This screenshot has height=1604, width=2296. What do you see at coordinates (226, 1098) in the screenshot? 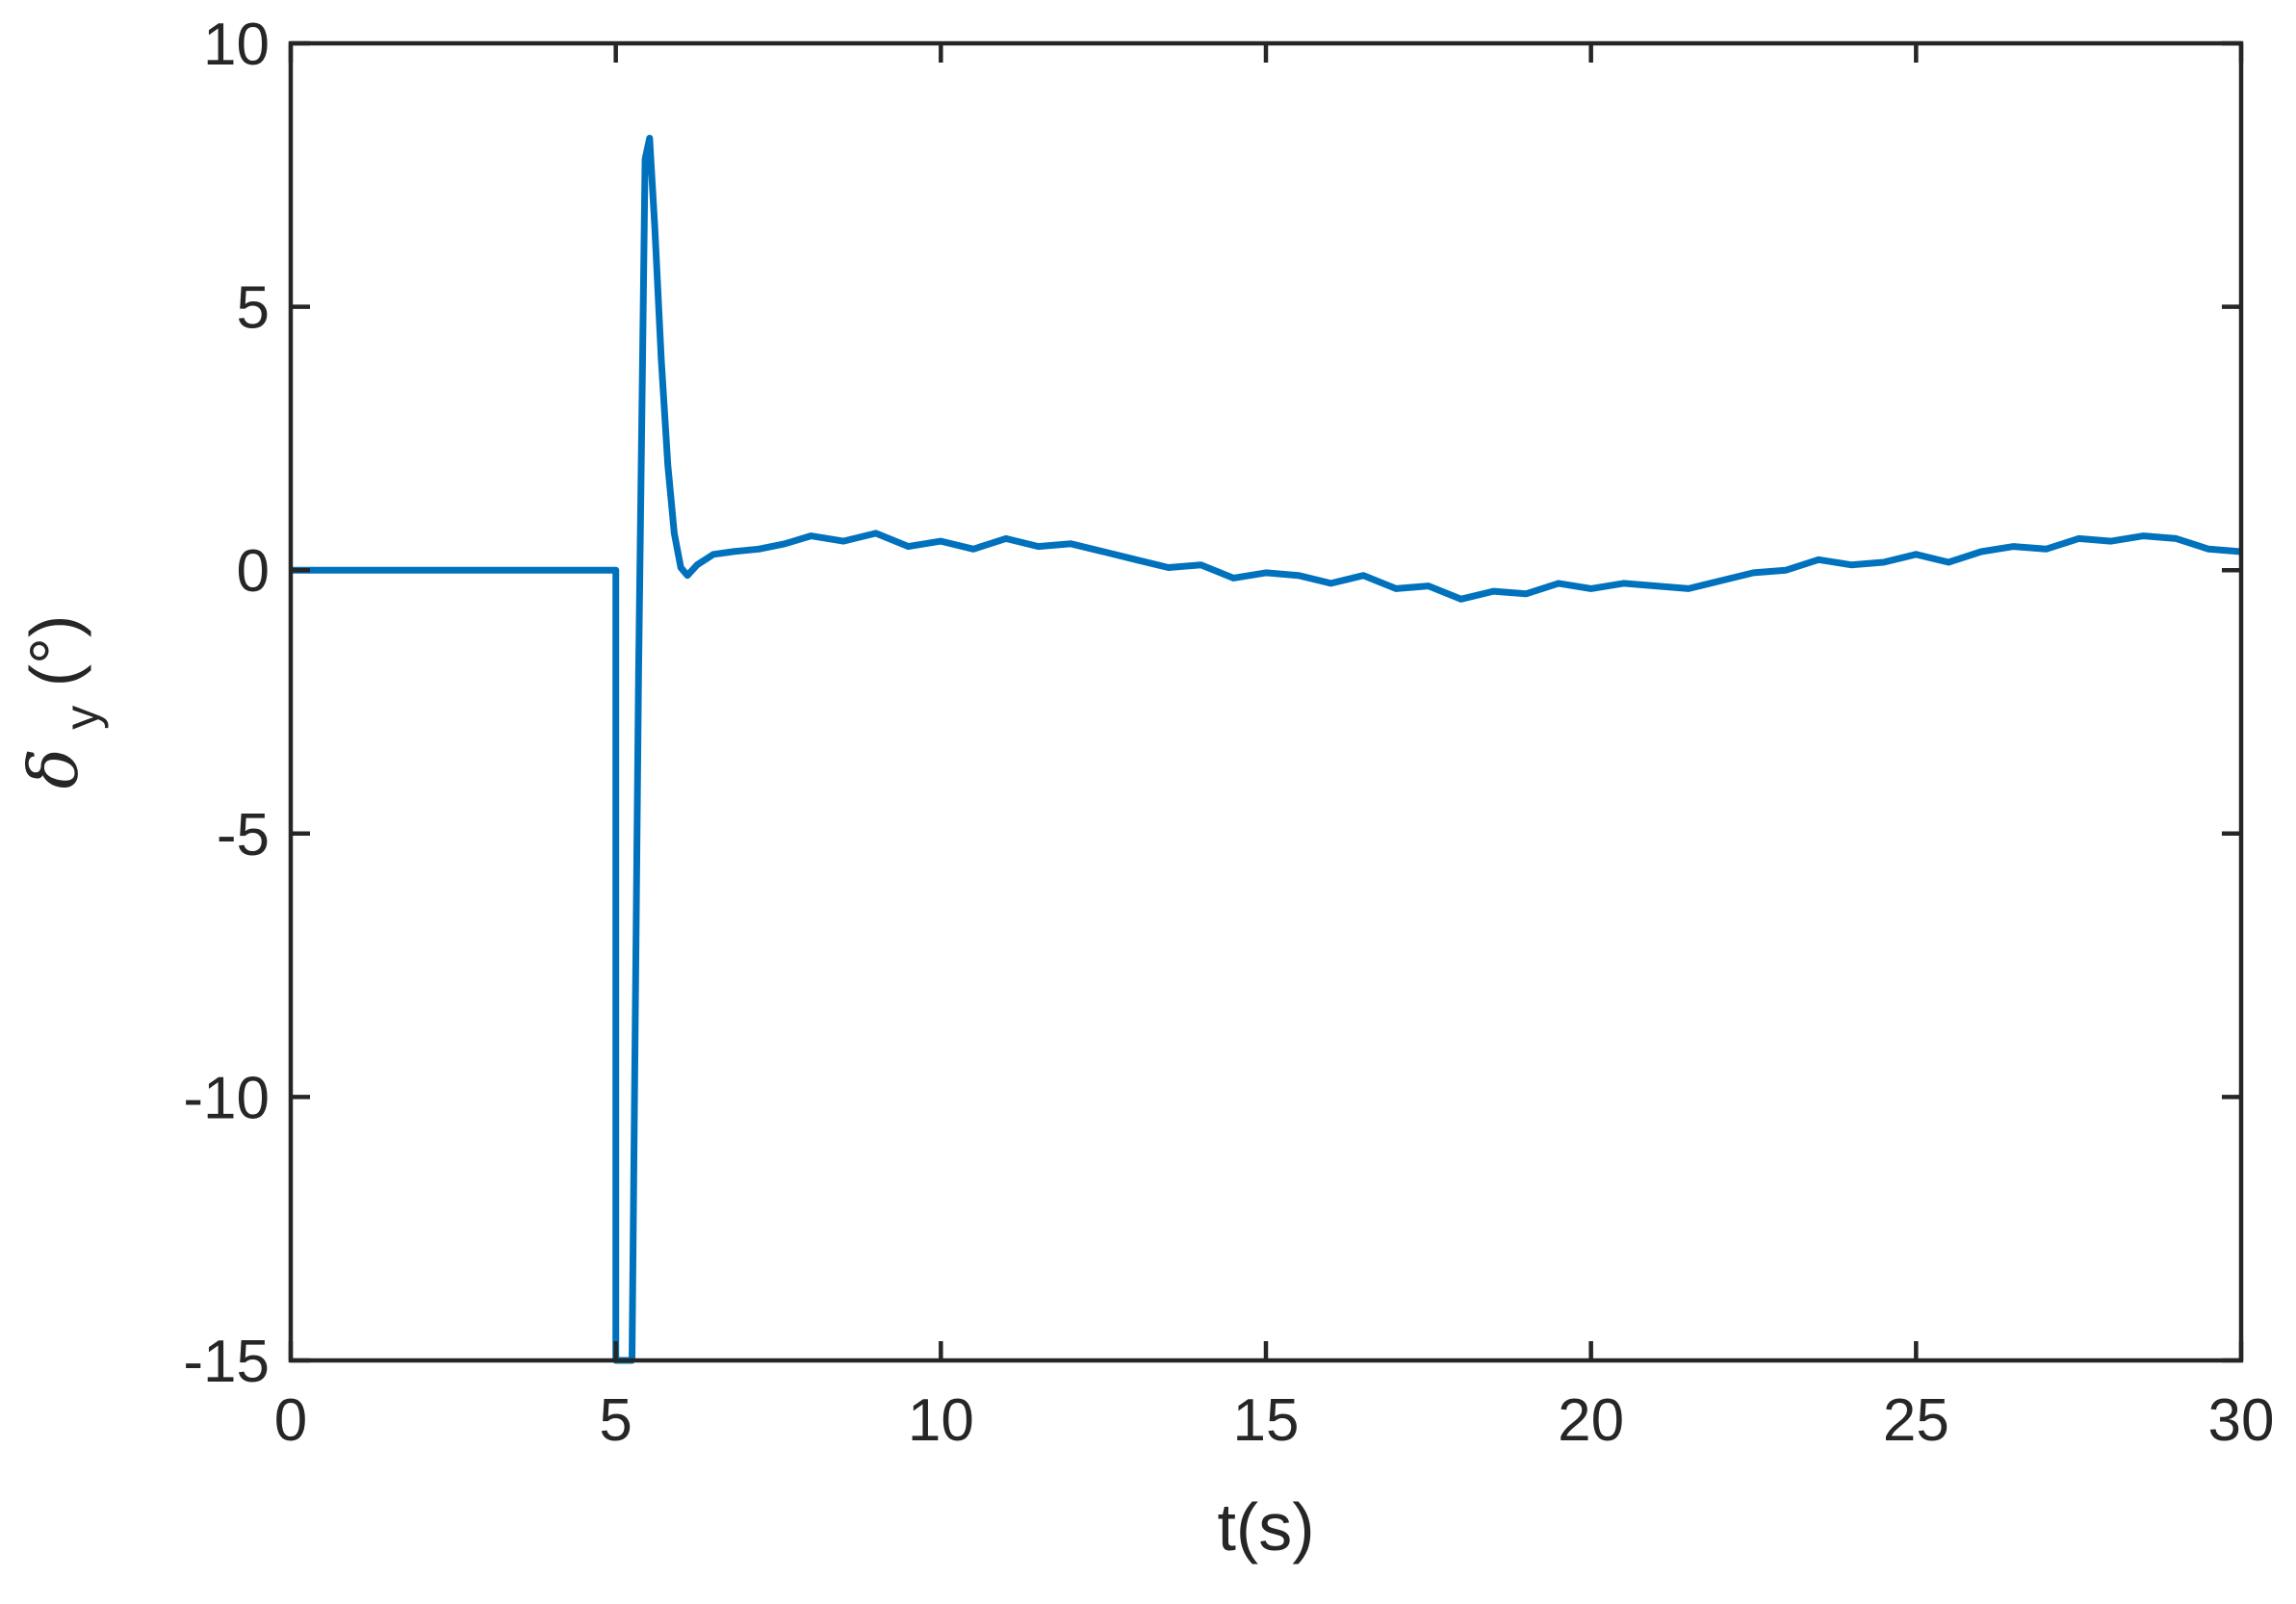
I see `y-tick-label: -10` at bounding box center [226, 1098].